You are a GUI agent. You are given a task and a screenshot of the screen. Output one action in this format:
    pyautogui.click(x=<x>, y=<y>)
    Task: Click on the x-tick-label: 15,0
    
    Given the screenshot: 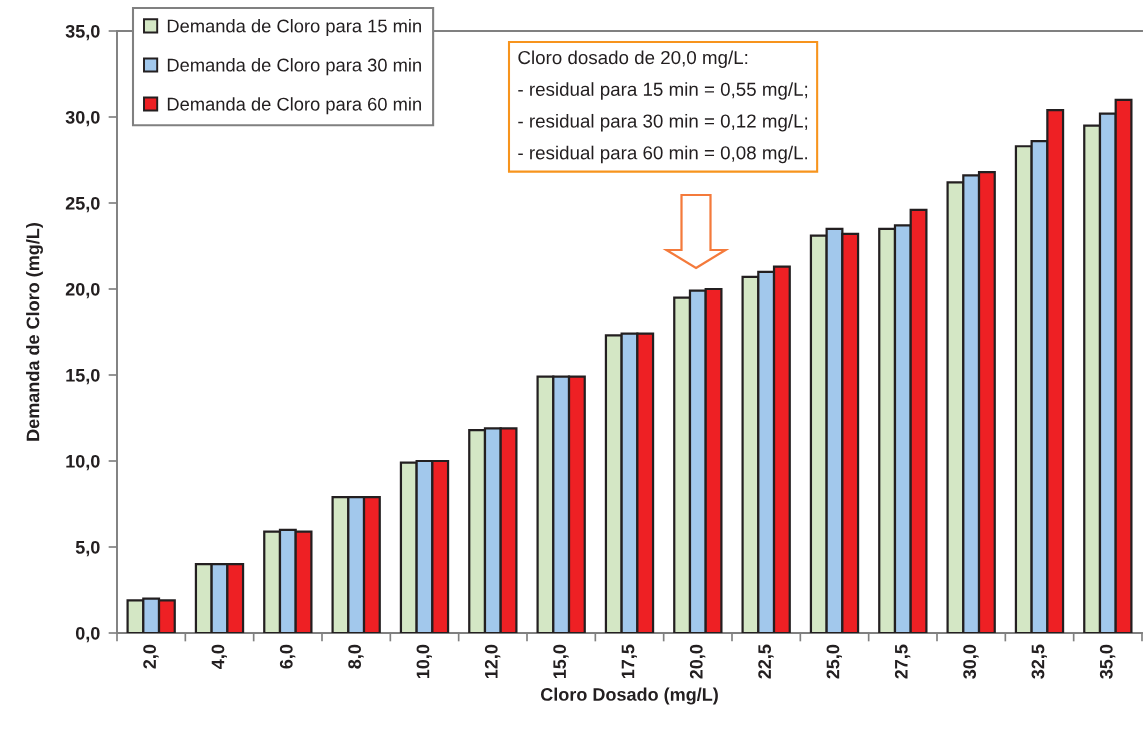 What is the action you would take?
    pyautogui.click(x=561, y=661)
    